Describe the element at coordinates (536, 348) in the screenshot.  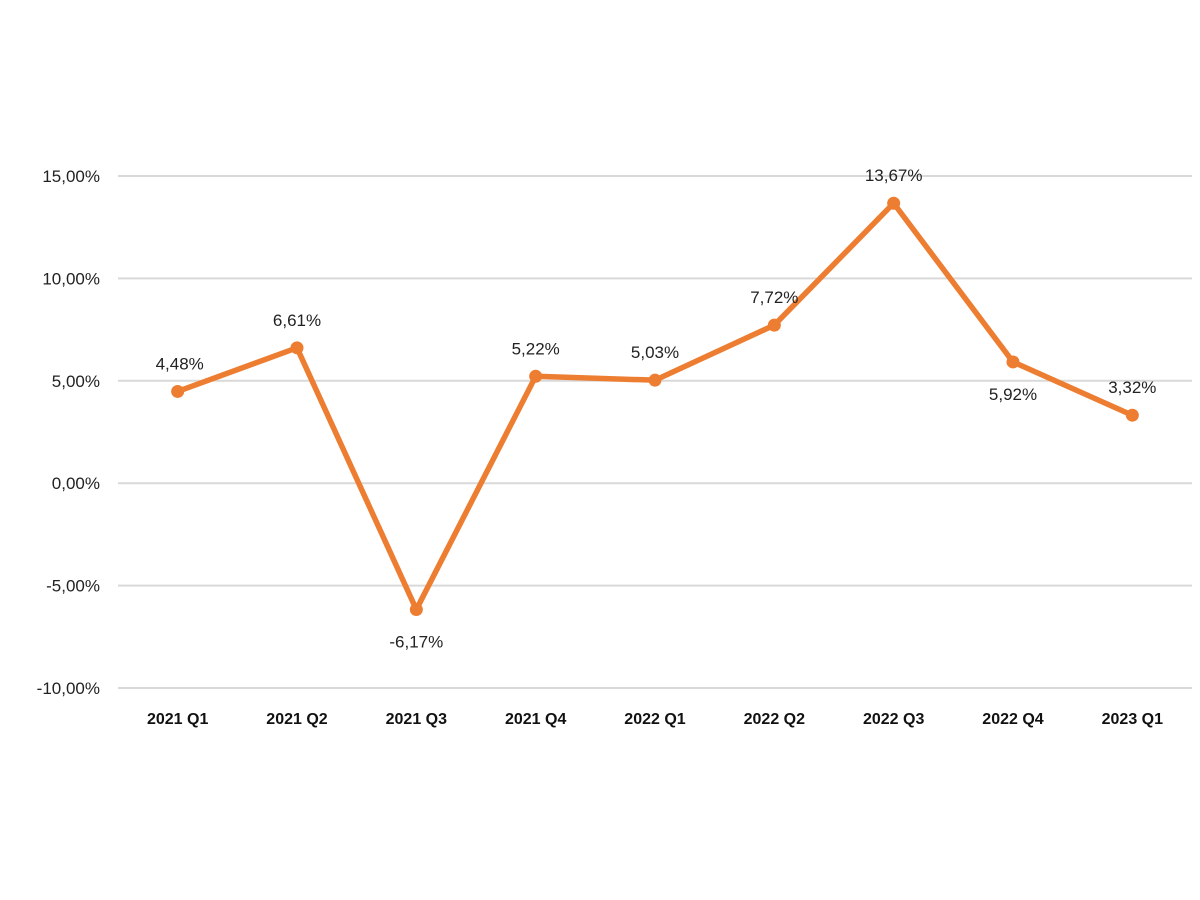
I see `data-label: 5,22%` at that location.